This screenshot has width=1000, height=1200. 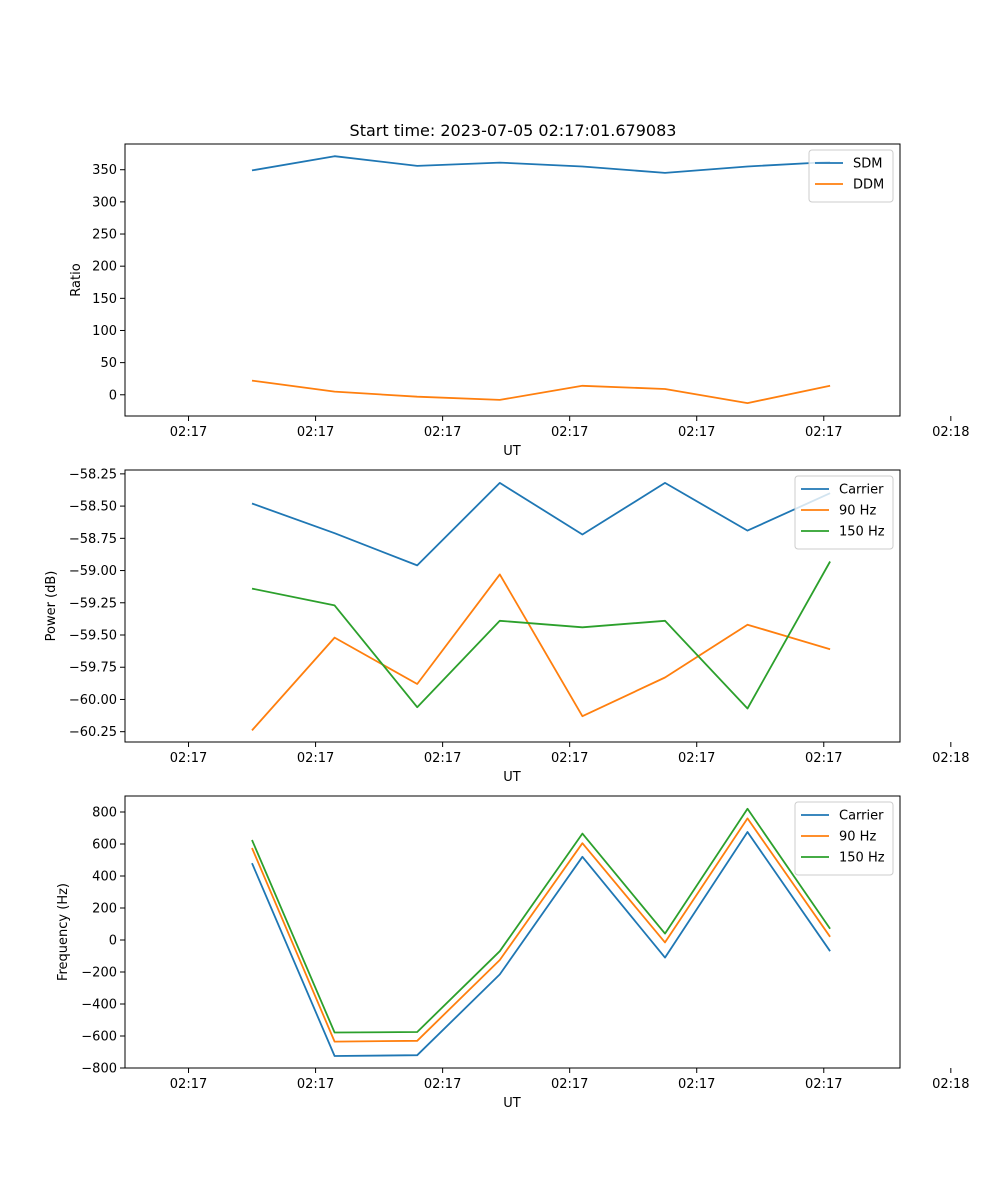 What do you see at coordinates (867, 164) in the screenshot?
I see `legend-label: SDM` at bounding box center [867, 164].